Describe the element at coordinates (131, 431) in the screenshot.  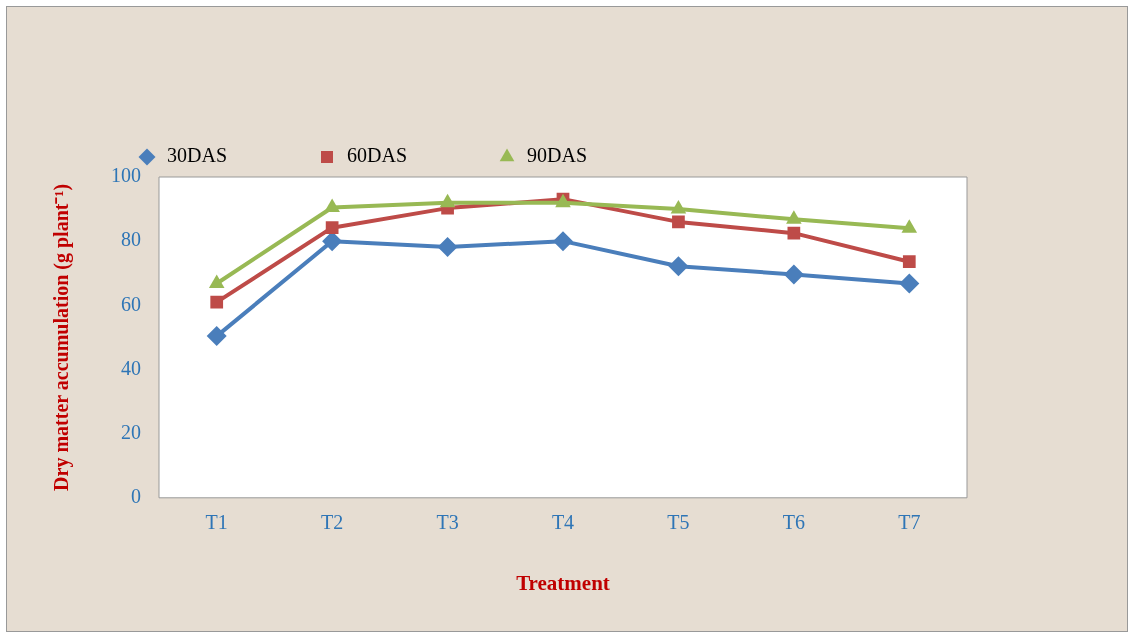
I see `y-tick-label: 20` at that location.